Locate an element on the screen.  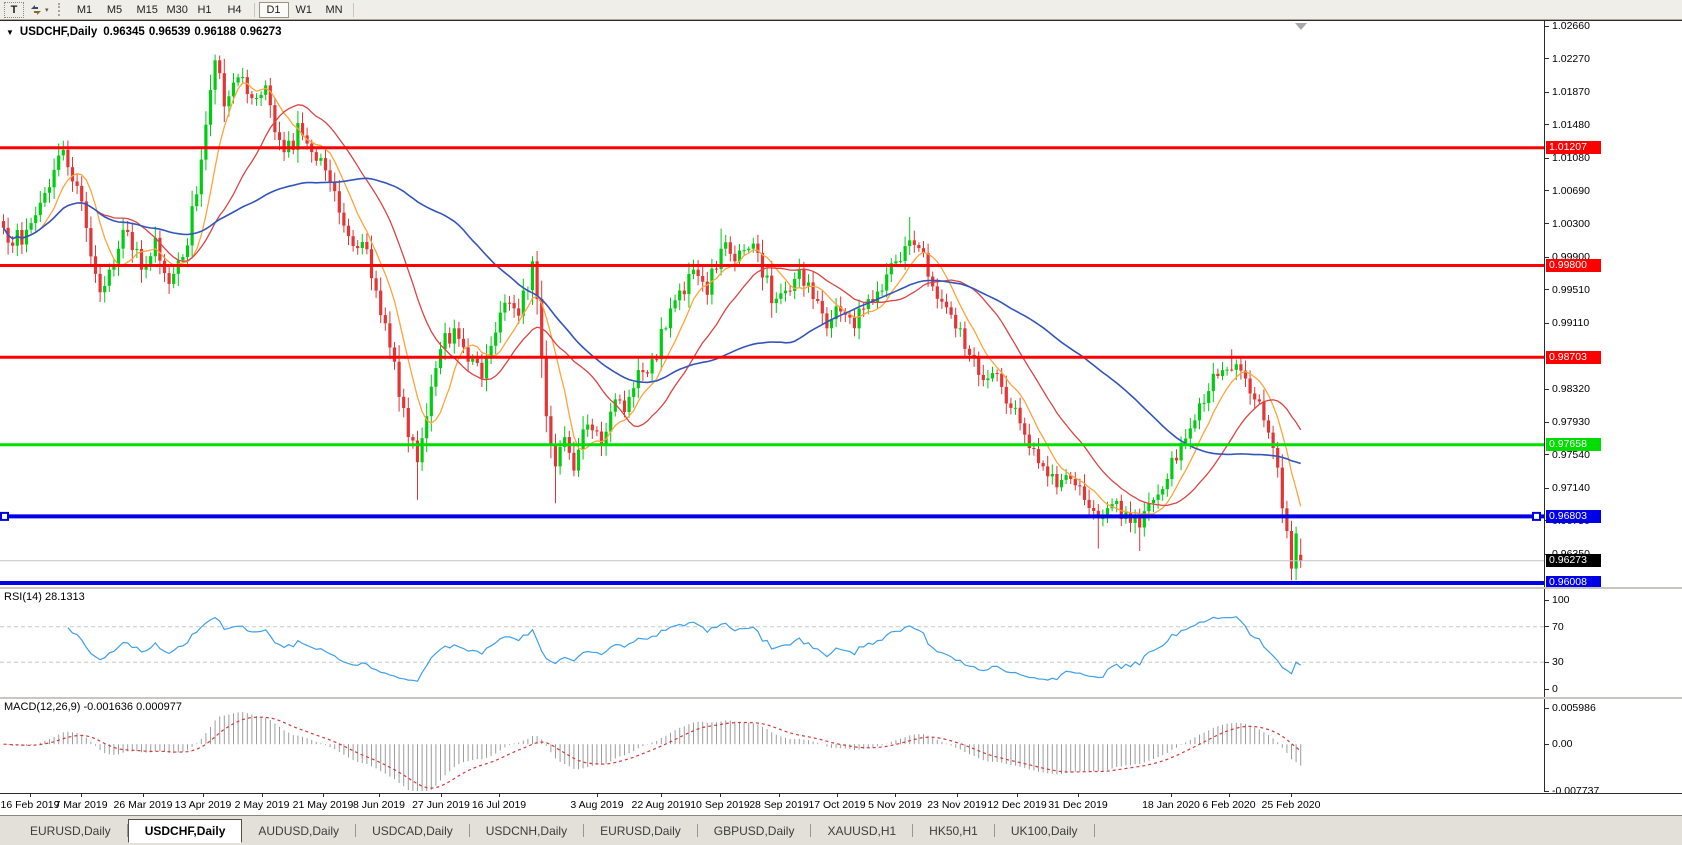
macd-histogram is located at coordinates (654, 751).